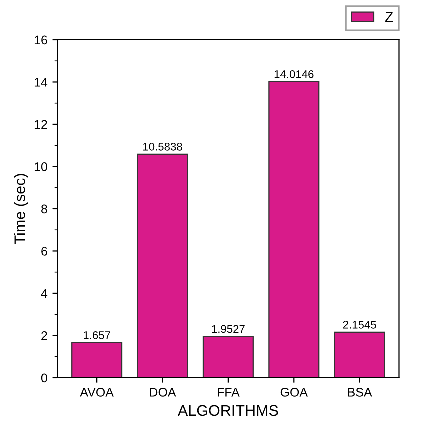 The image size is (427, 430). I want to click on x-tick-label: GOA, so click(294, 392).